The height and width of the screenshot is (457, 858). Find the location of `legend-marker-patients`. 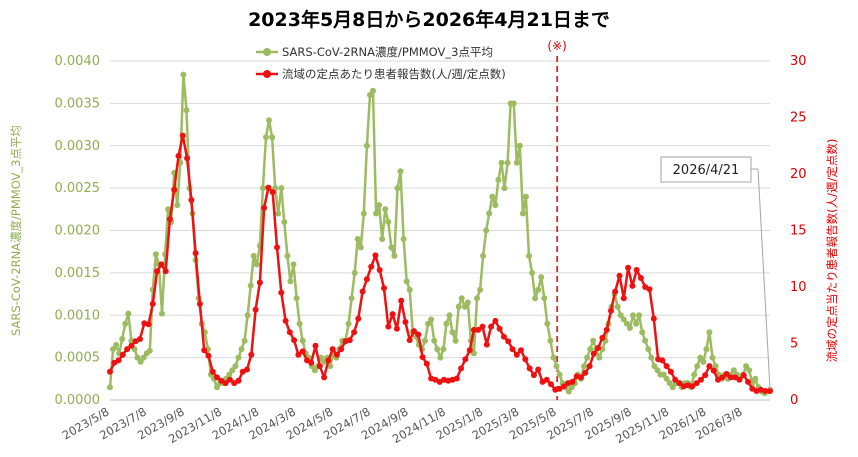

legend-marker-patients is located at coordinates (267, 74).